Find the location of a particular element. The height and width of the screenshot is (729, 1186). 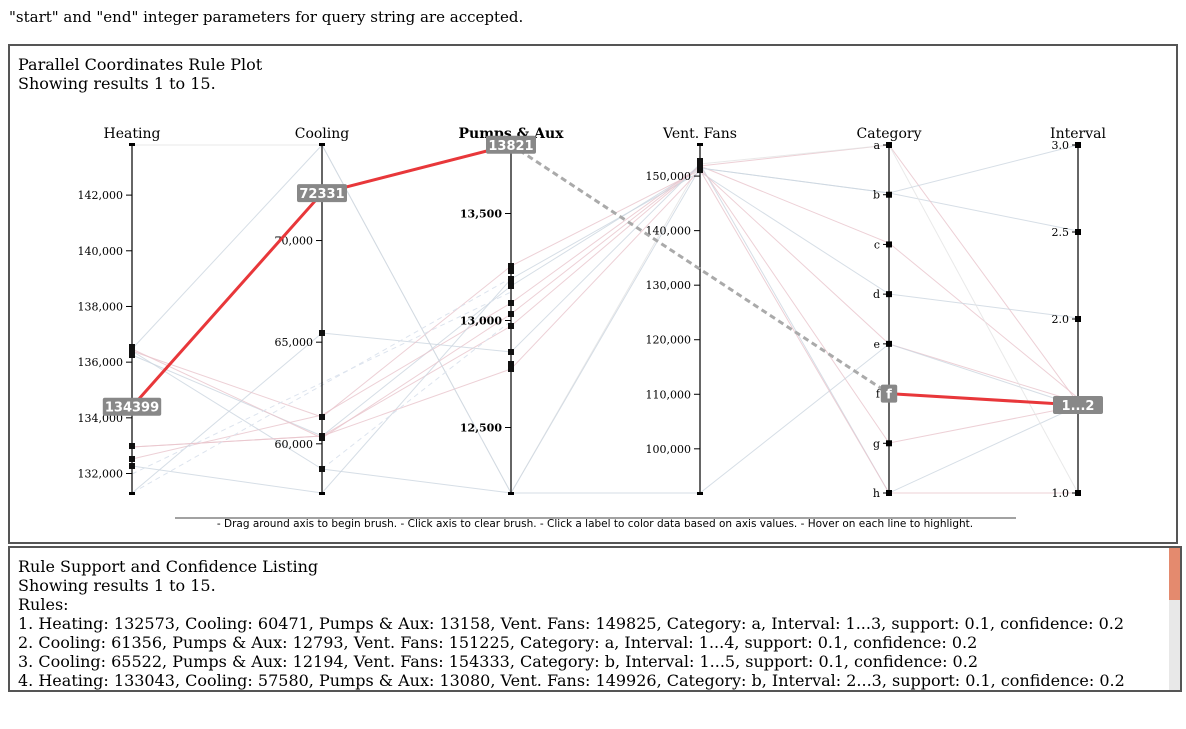

tick-label: 142,000 is located at coordinates (101, 195).